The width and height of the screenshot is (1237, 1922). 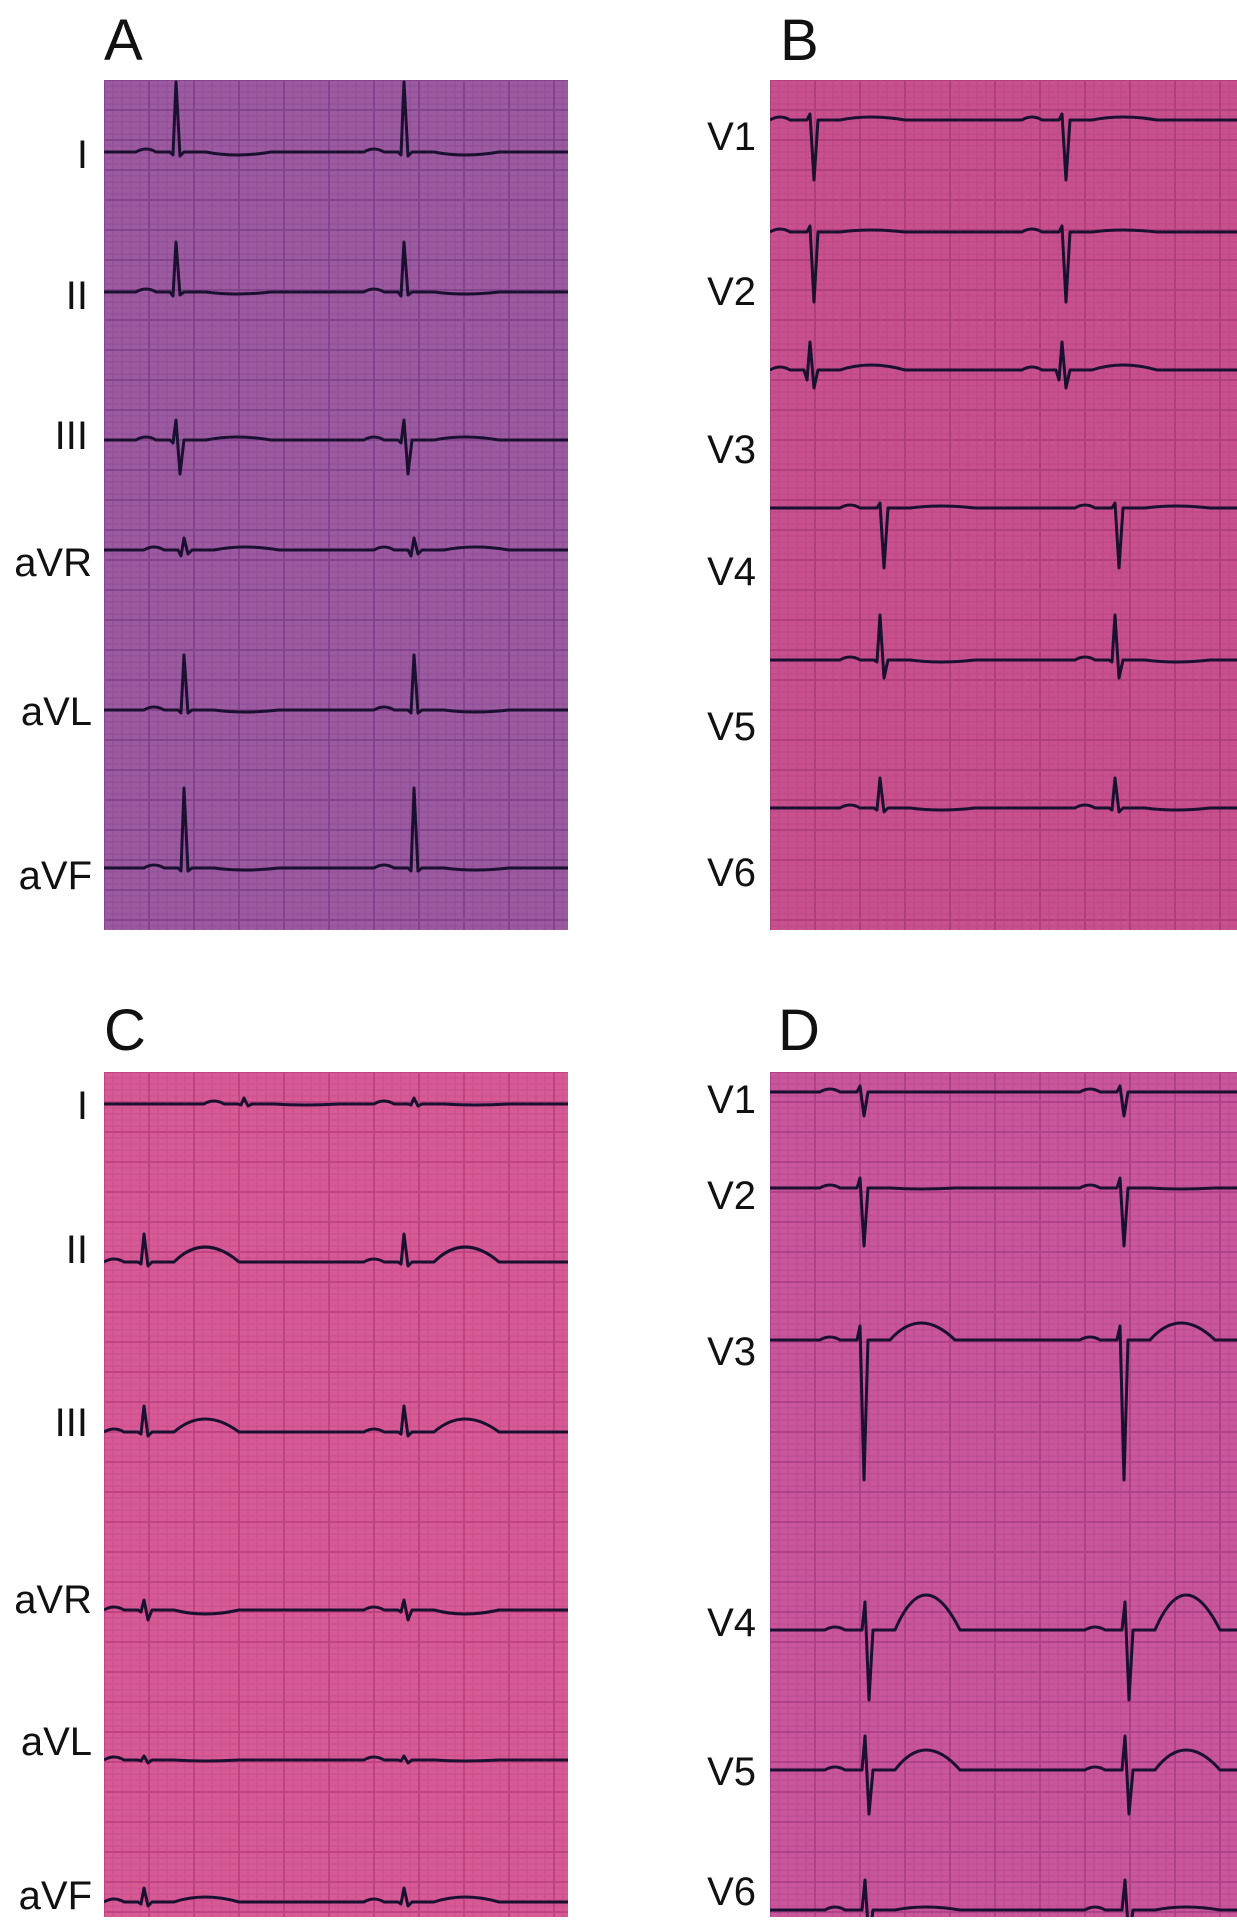 What do you see at coordinates (53, 1600) in the screenshot?
I see `lead-label-c-avr: aVR` at bounding box center [53, 1600].